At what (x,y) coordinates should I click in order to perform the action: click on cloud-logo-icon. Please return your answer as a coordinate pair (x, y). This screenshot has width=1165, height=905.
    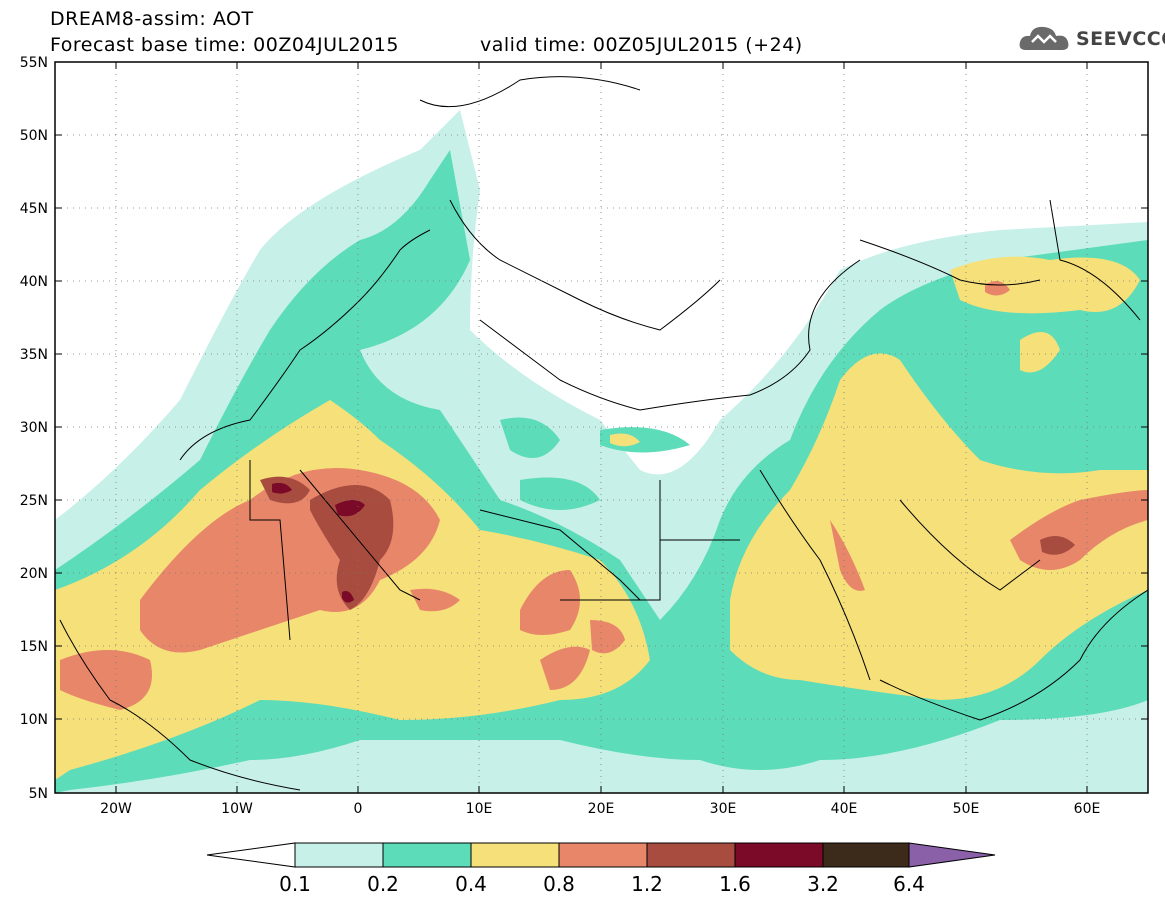
    Looking at the image, I should click on (1044, 38).